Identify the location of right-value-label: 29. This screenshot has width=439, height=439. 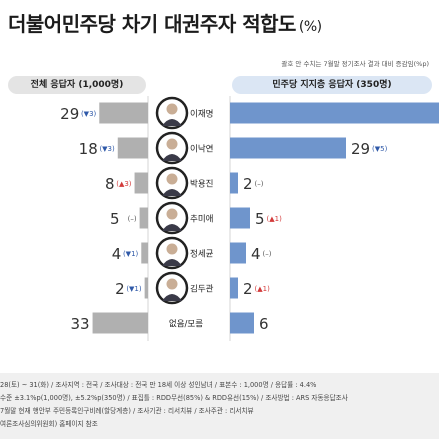
(360, 149).